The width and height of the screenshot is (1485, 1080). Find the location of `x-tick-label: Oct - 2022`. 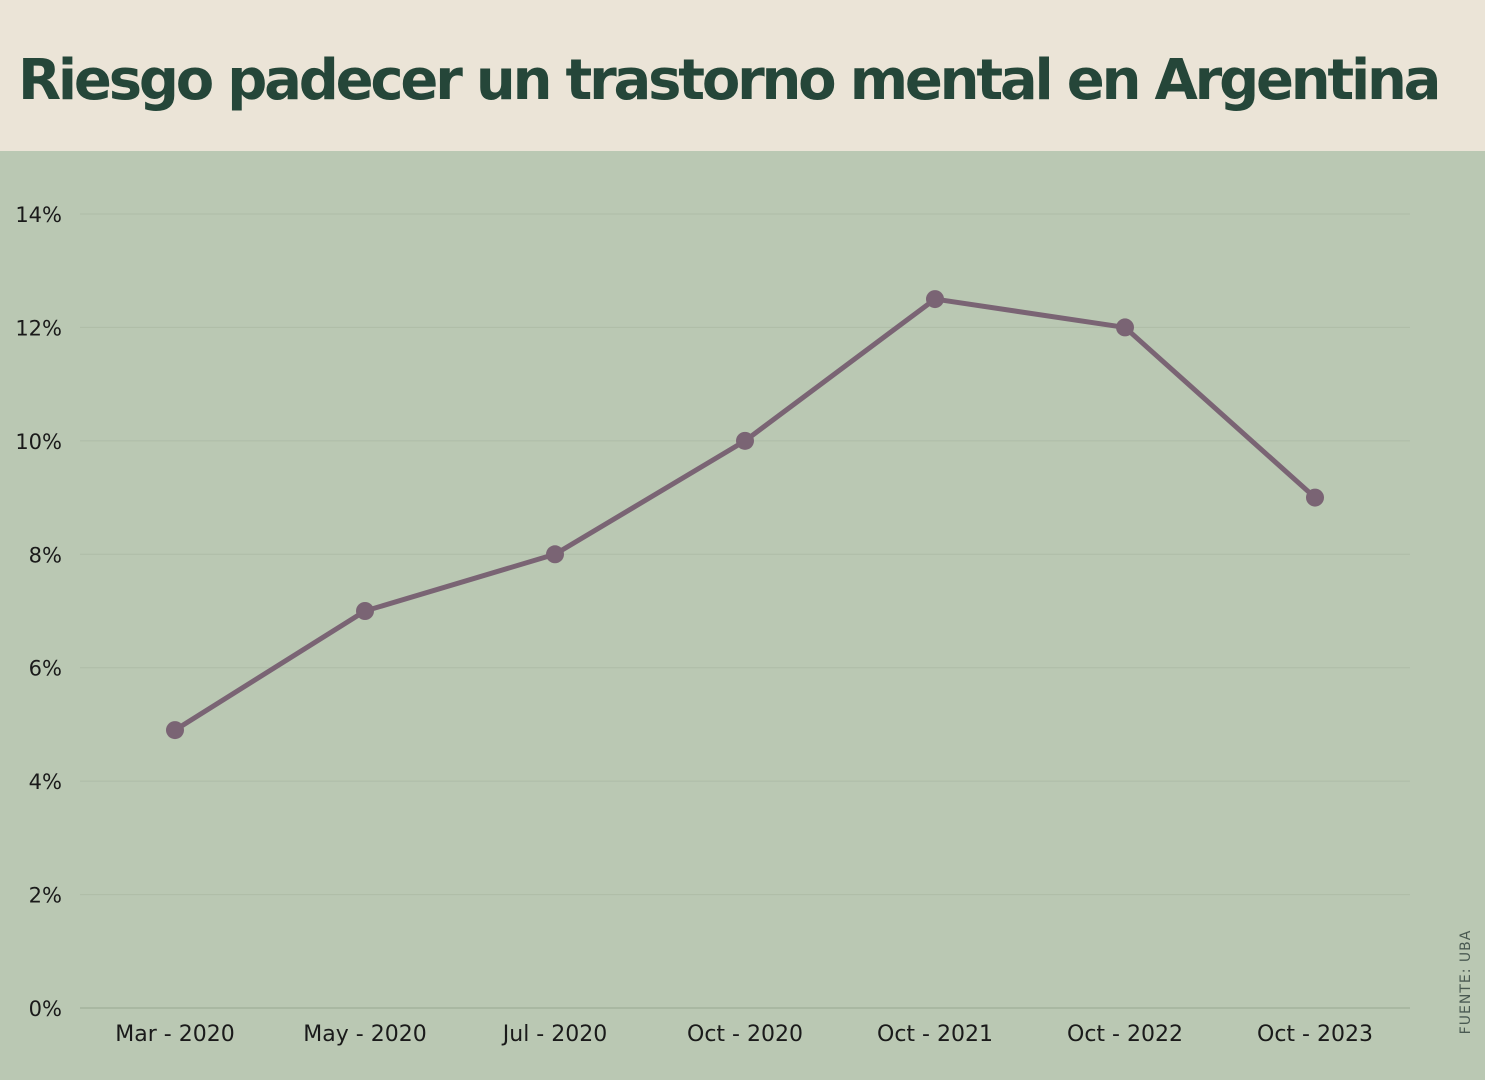

x-tick-label: Oct - 2022 is located at coordinates (1125, 1034).